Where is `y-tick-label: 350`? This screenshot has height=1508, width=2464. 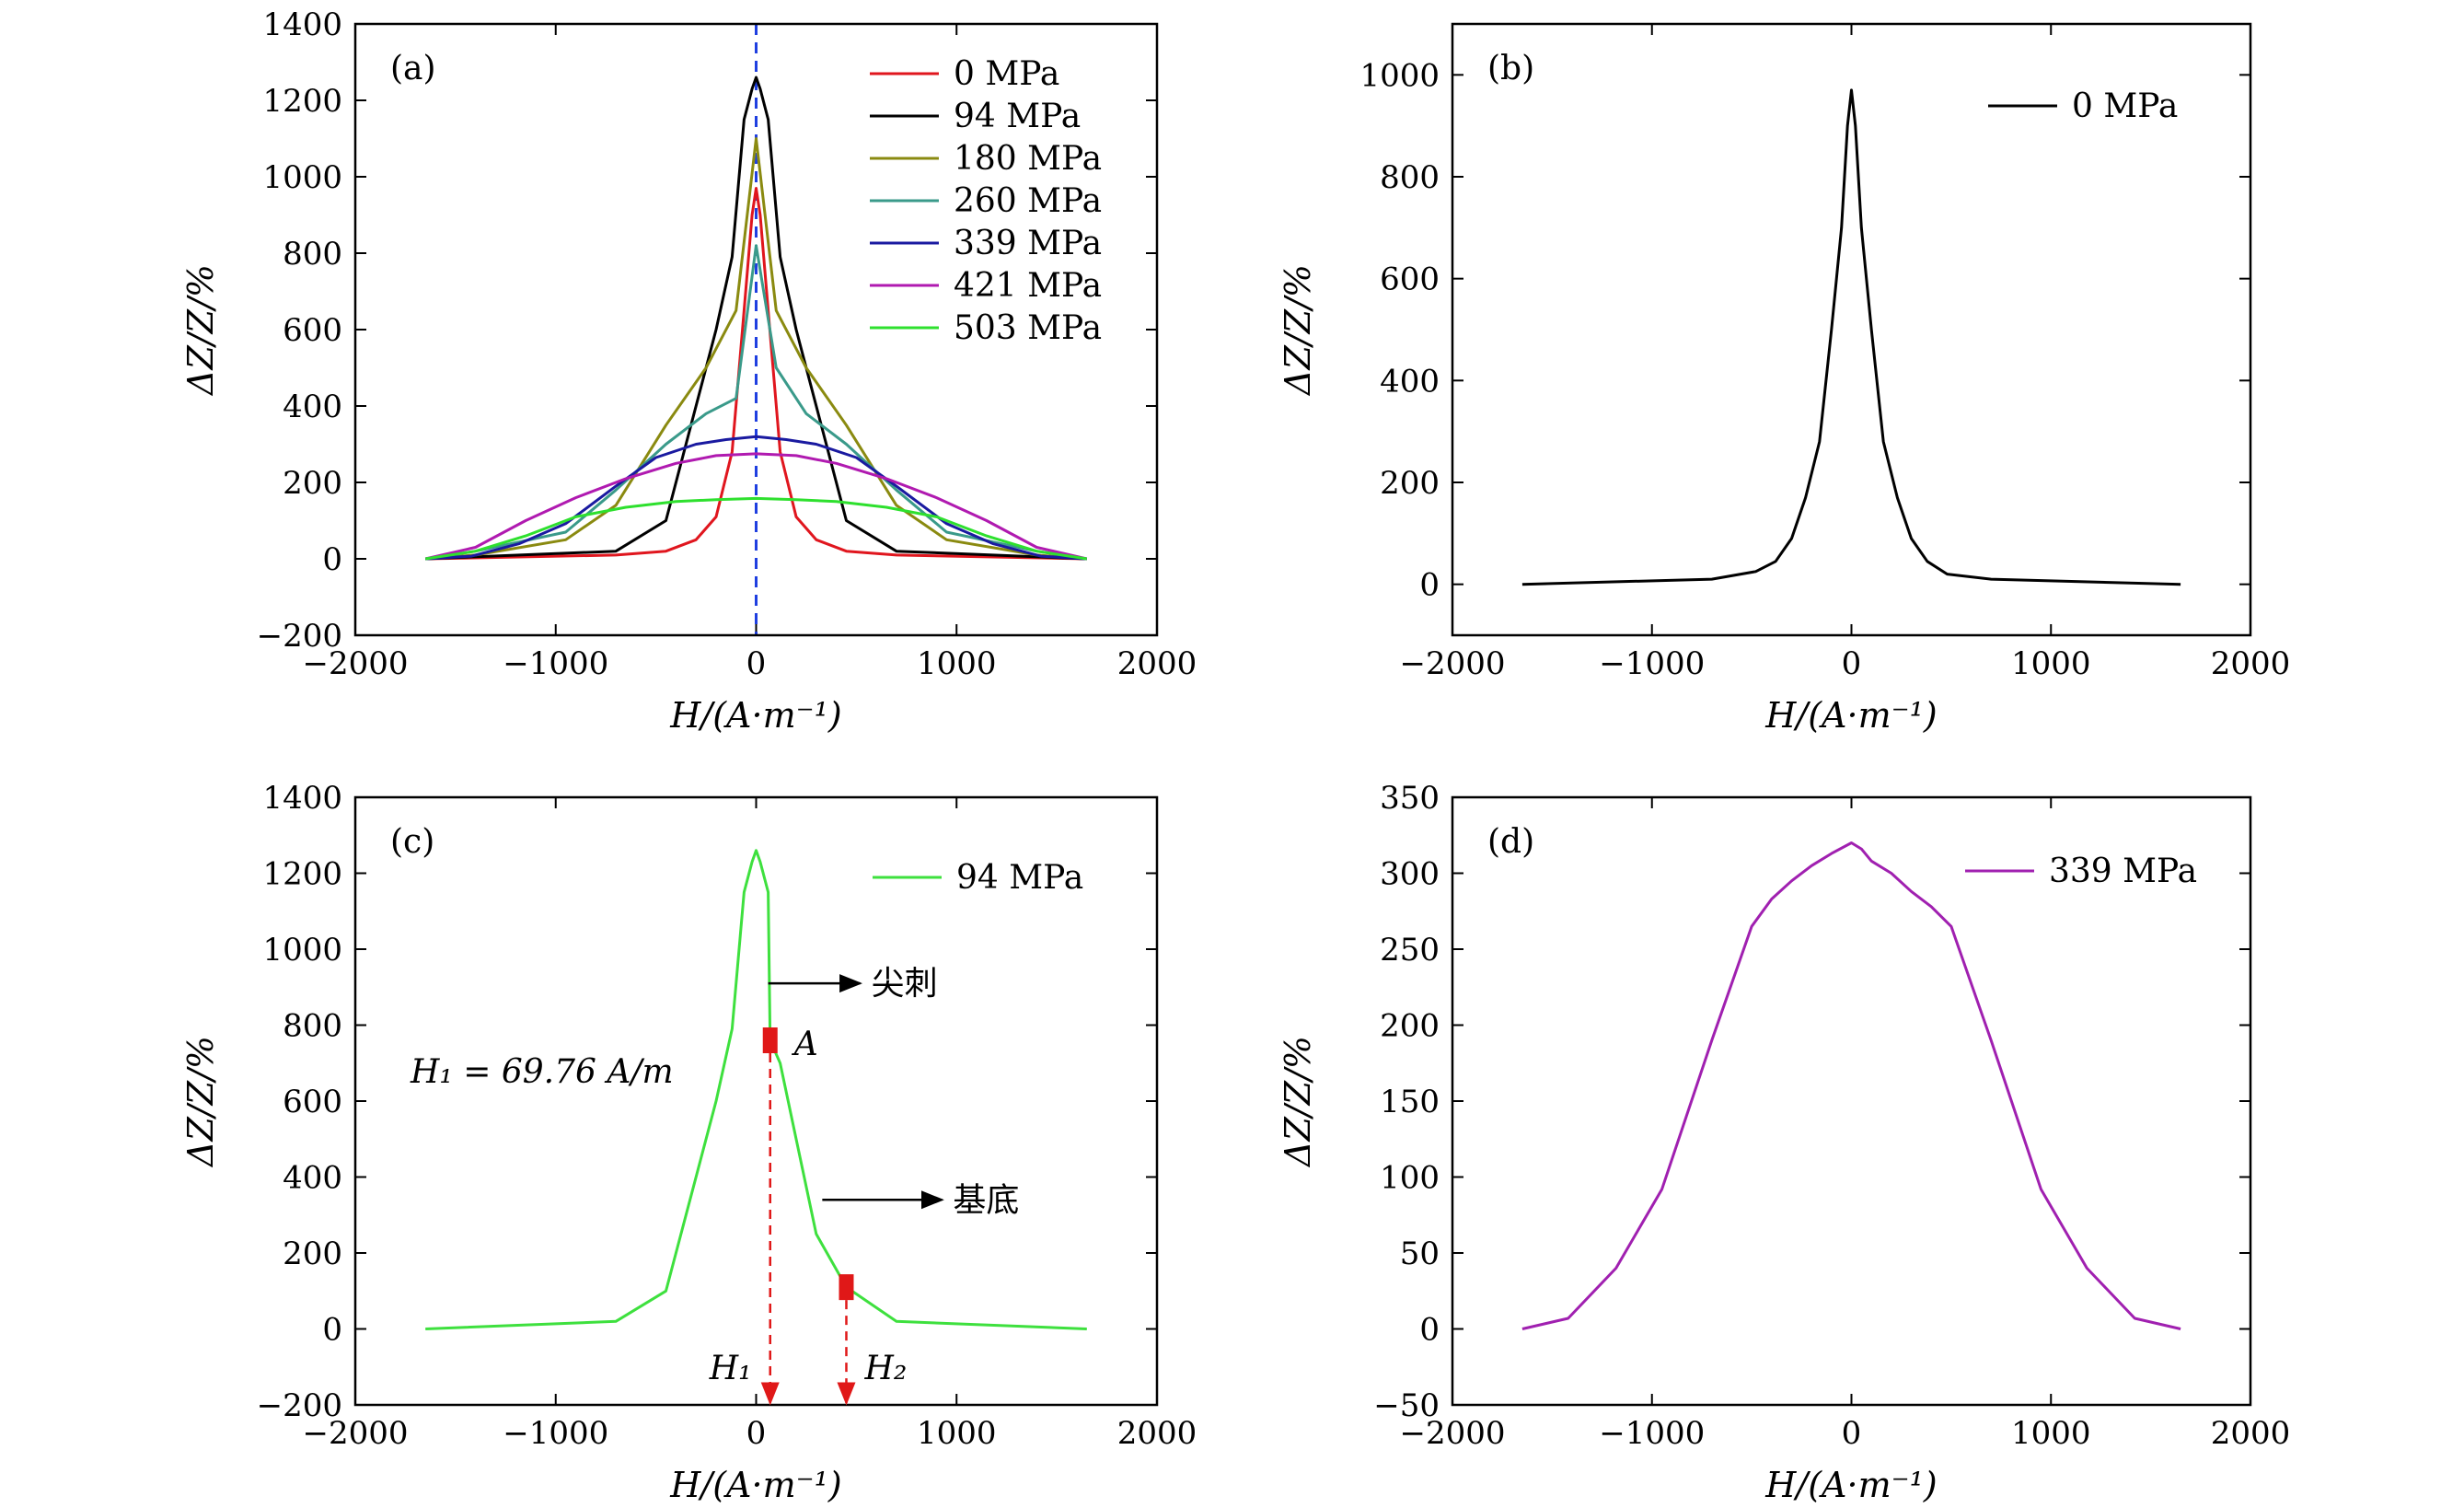 y-tick-label: 350 is located at coordinates (1410, 798).